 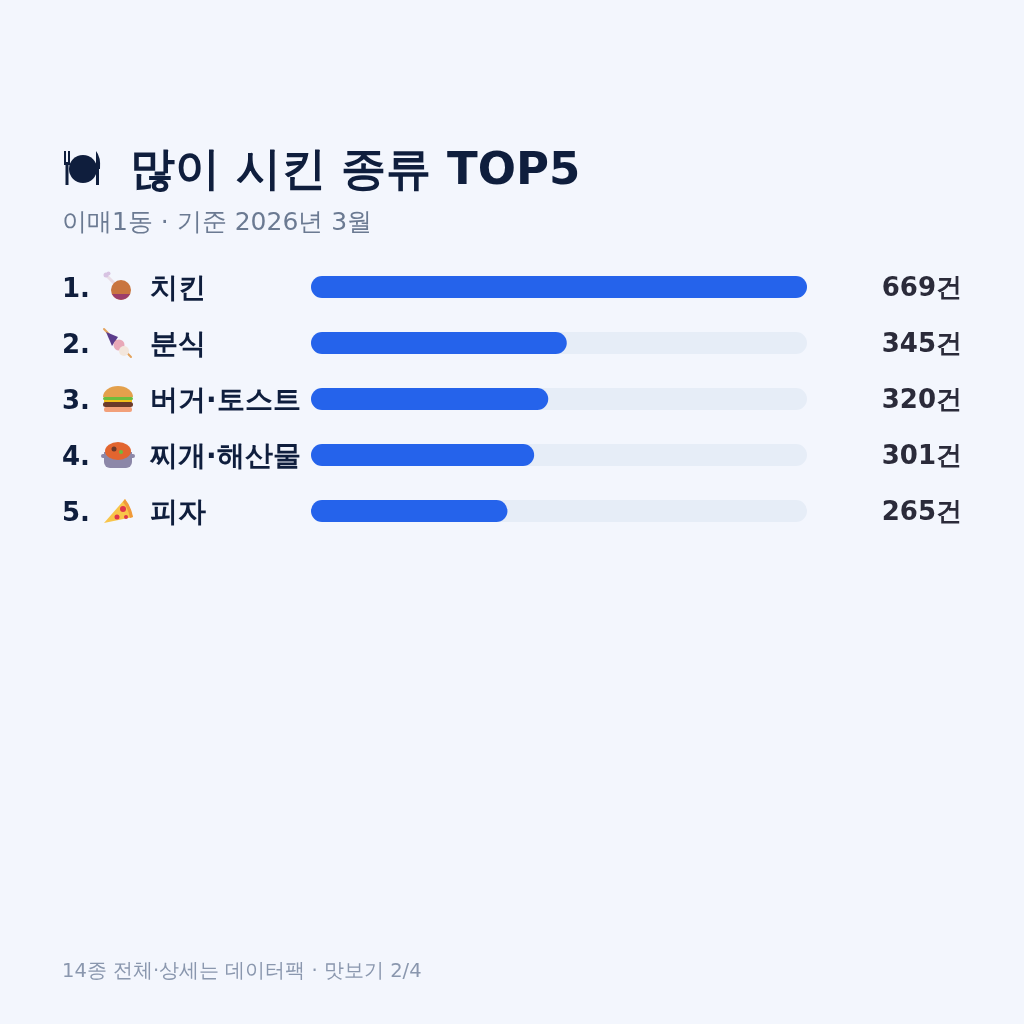 I want to click on data-label: 345건, so click(x=921, y=343).